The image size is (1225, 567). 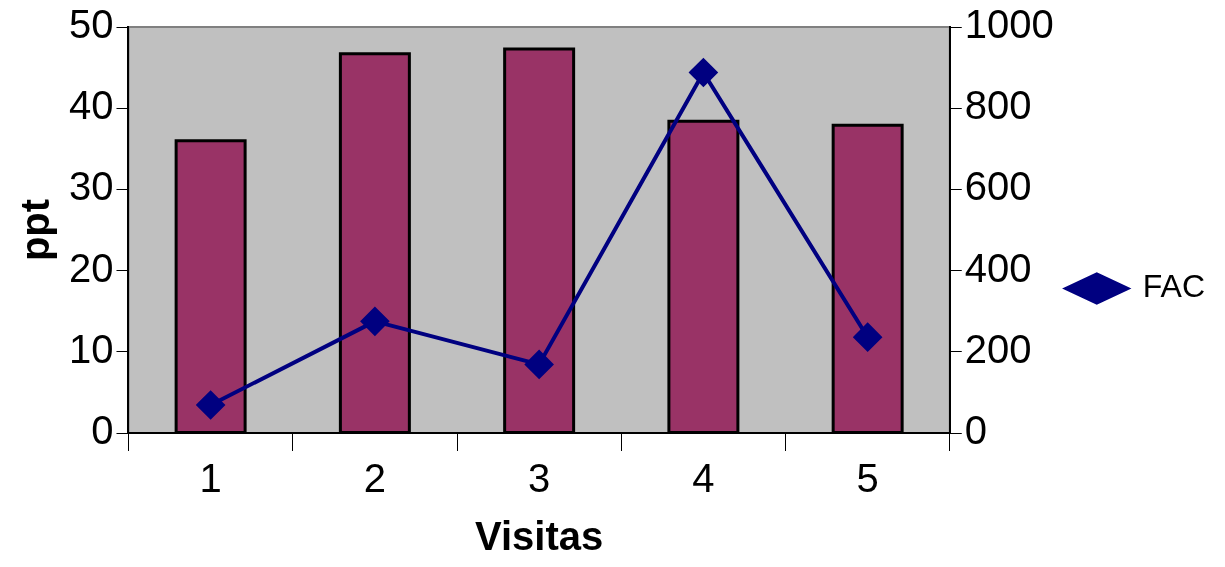 What do you see at coordinates (539, 478) in the screenshot?
I see `x-tick-label: 3` at bounding box center [539, 478].